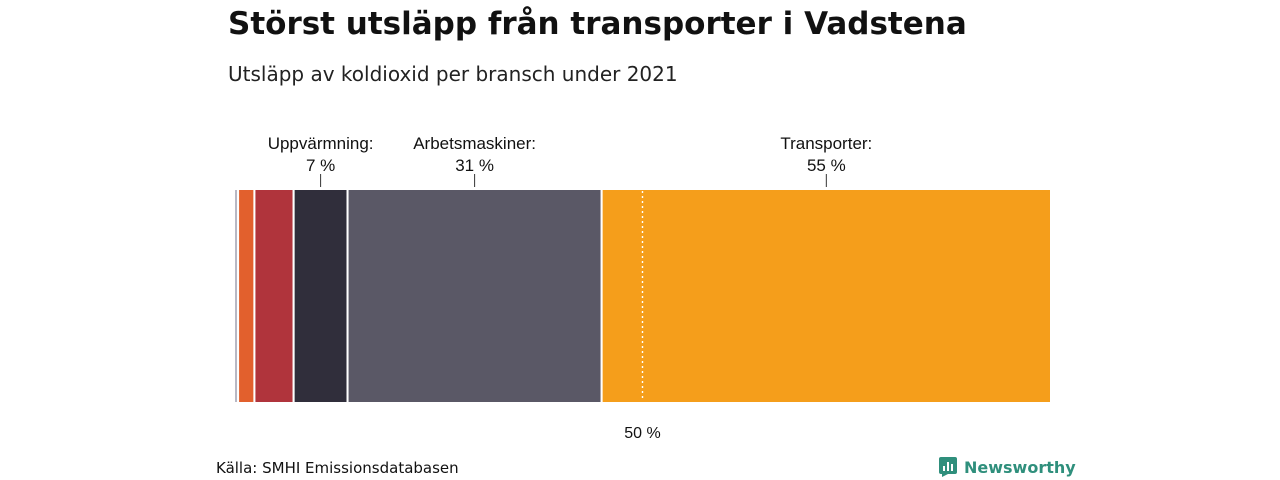 This screenshot has width=1280, height=480. Describe the element at coordinates (337, 468) in the screenshot. I see `source-note: Källa: SMHI Emissionsdatabasen` at that location.